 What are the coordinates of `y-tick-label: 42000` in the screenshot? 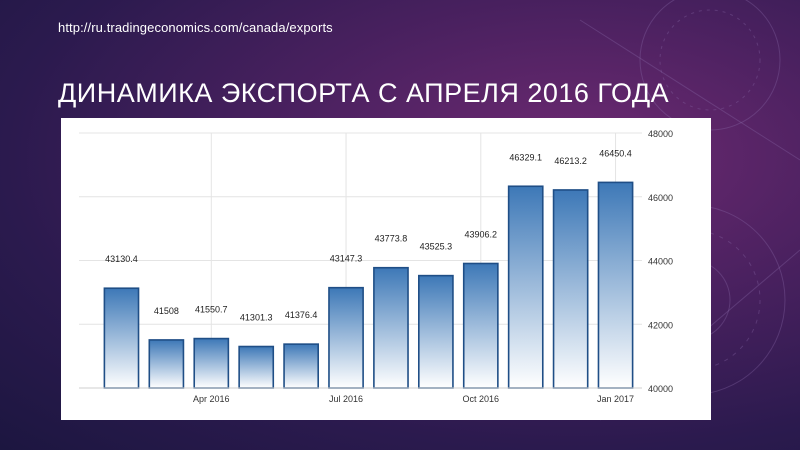 It's located at (660, 325).